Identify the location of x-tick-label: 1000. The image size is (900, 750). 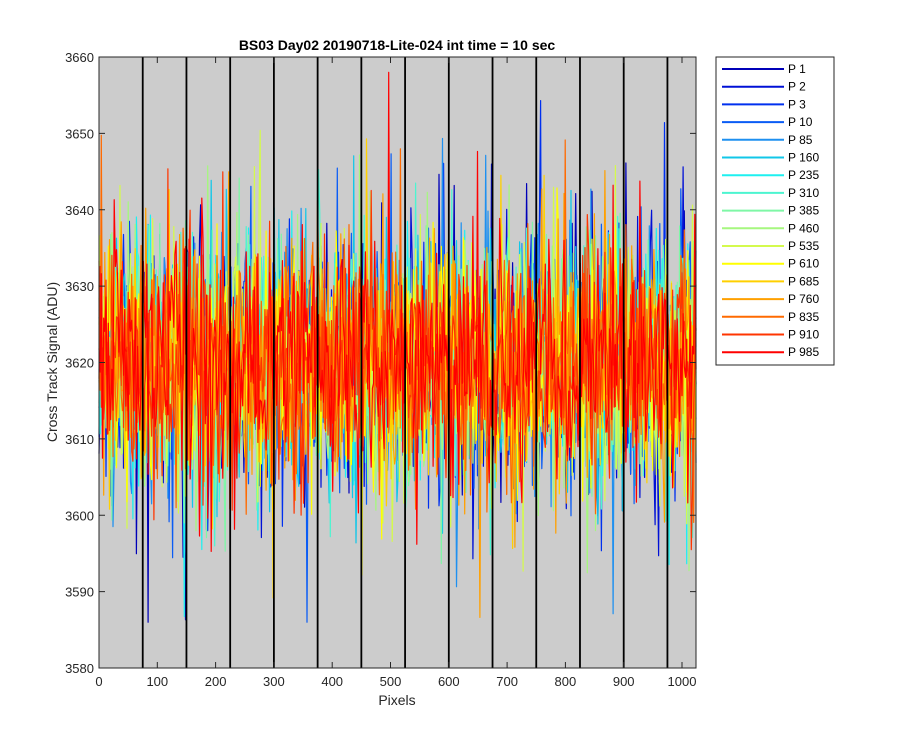
(682, 681).